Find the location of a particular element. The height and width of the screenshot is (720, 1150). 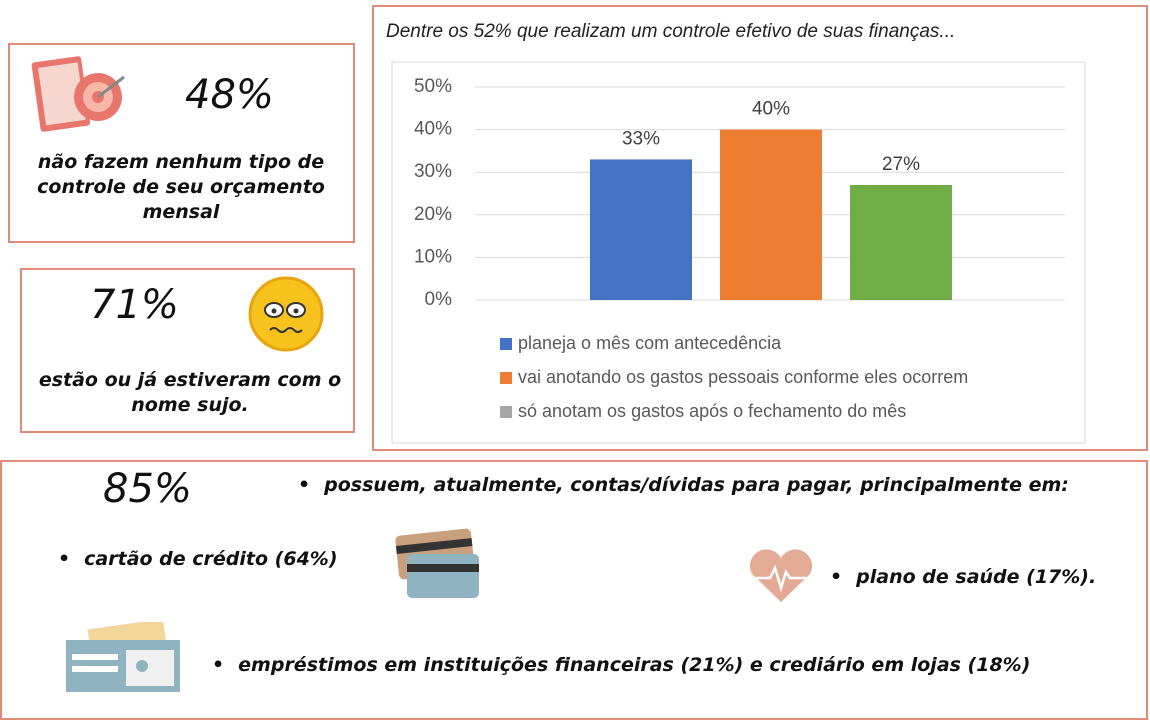

stat-text: estão ou já estiveram com o nome sujo. is located at coordinates (190, 392).